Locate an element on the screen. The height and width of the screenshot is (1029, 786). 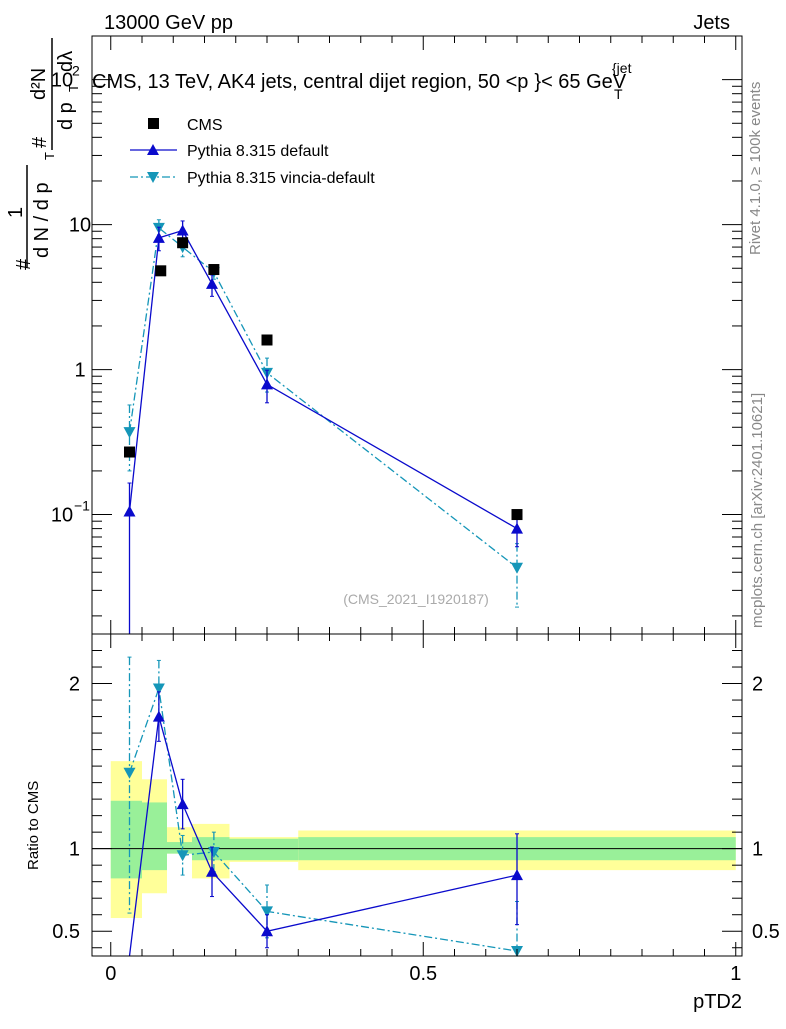
ratio-y-tick-label: 0.5 is located at coordinates (66, 932).